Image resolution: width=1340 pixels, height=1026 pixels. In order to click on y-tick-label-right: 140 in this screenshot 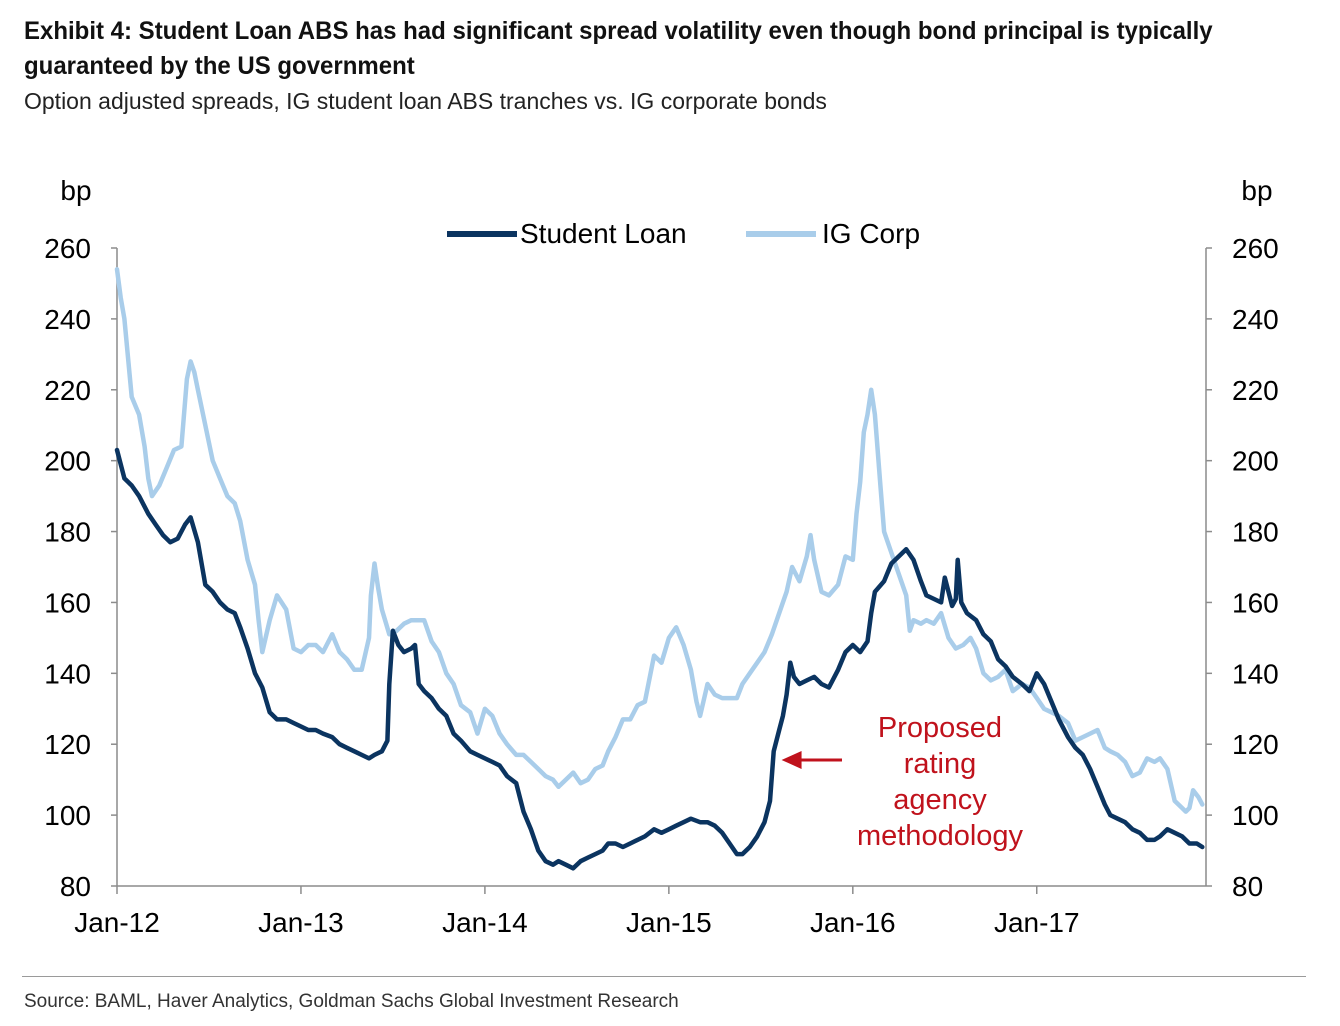, I will do `click(1255, 673)`.